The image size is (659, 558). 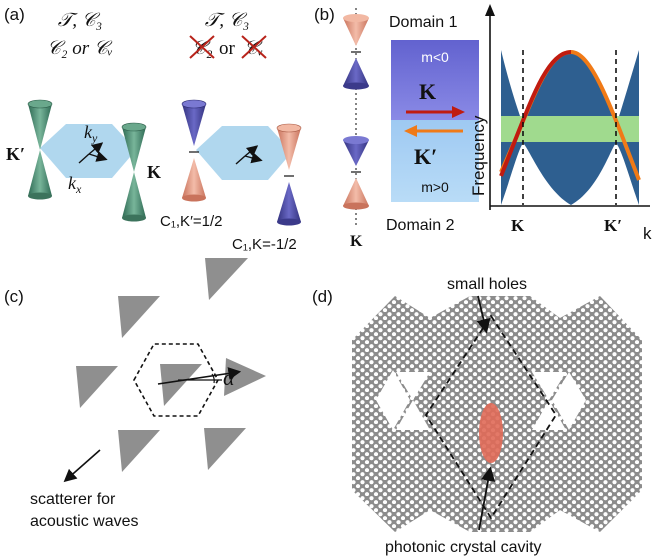 What do you see at coordinates (420, 225) in the screenshot?
I see `domain2-label: Domain 2` at bounding box center [420, 225].